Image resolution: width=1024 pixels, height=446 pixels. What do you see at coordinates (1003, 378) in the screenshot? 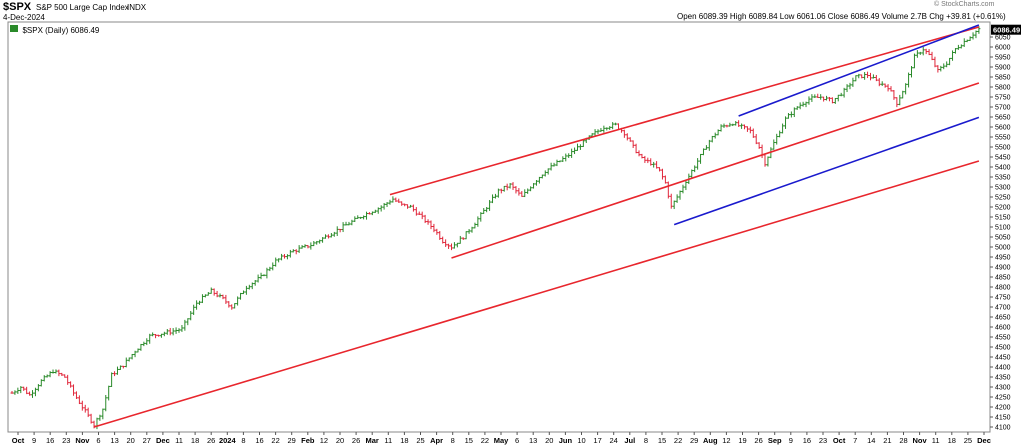
I see `y-tick-label: 4350` at bounding box center [1003, 378].